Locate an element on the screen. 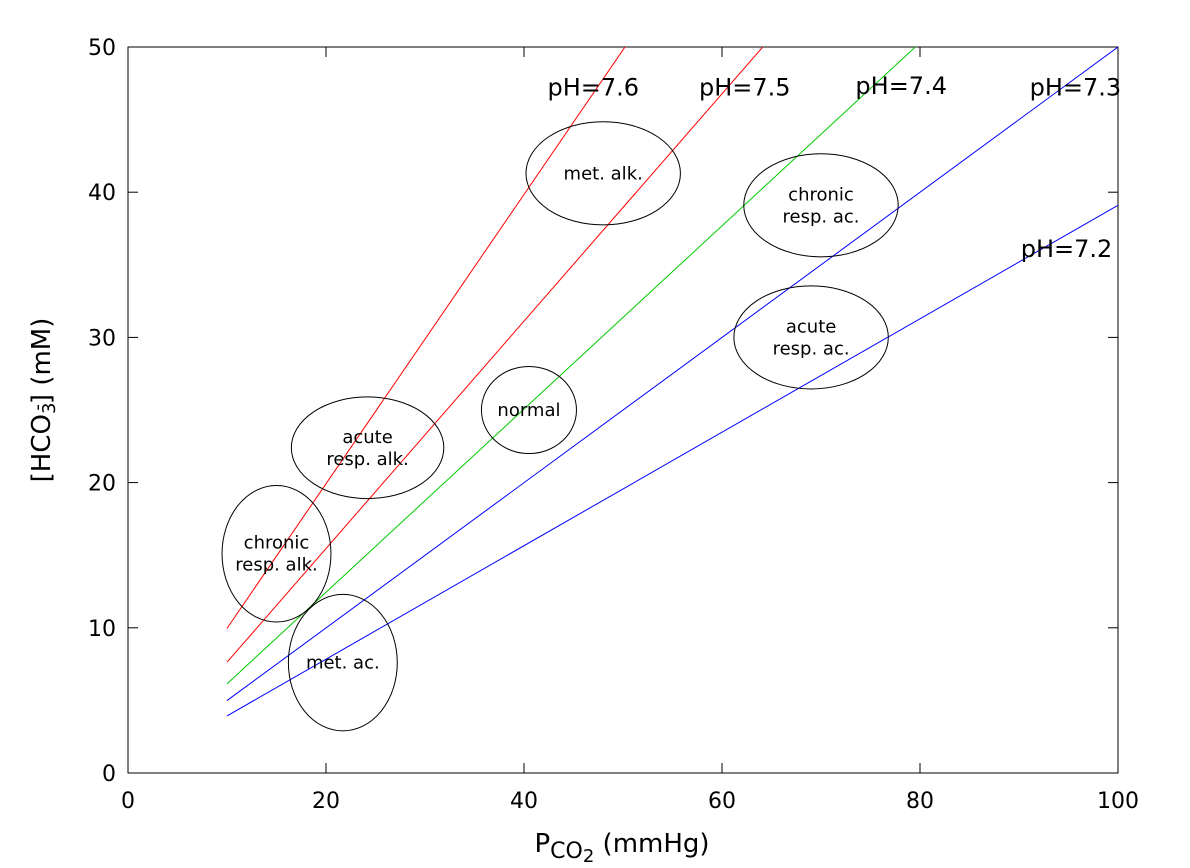  x-tick-label: 100 is located at coordinates (1118, 801).